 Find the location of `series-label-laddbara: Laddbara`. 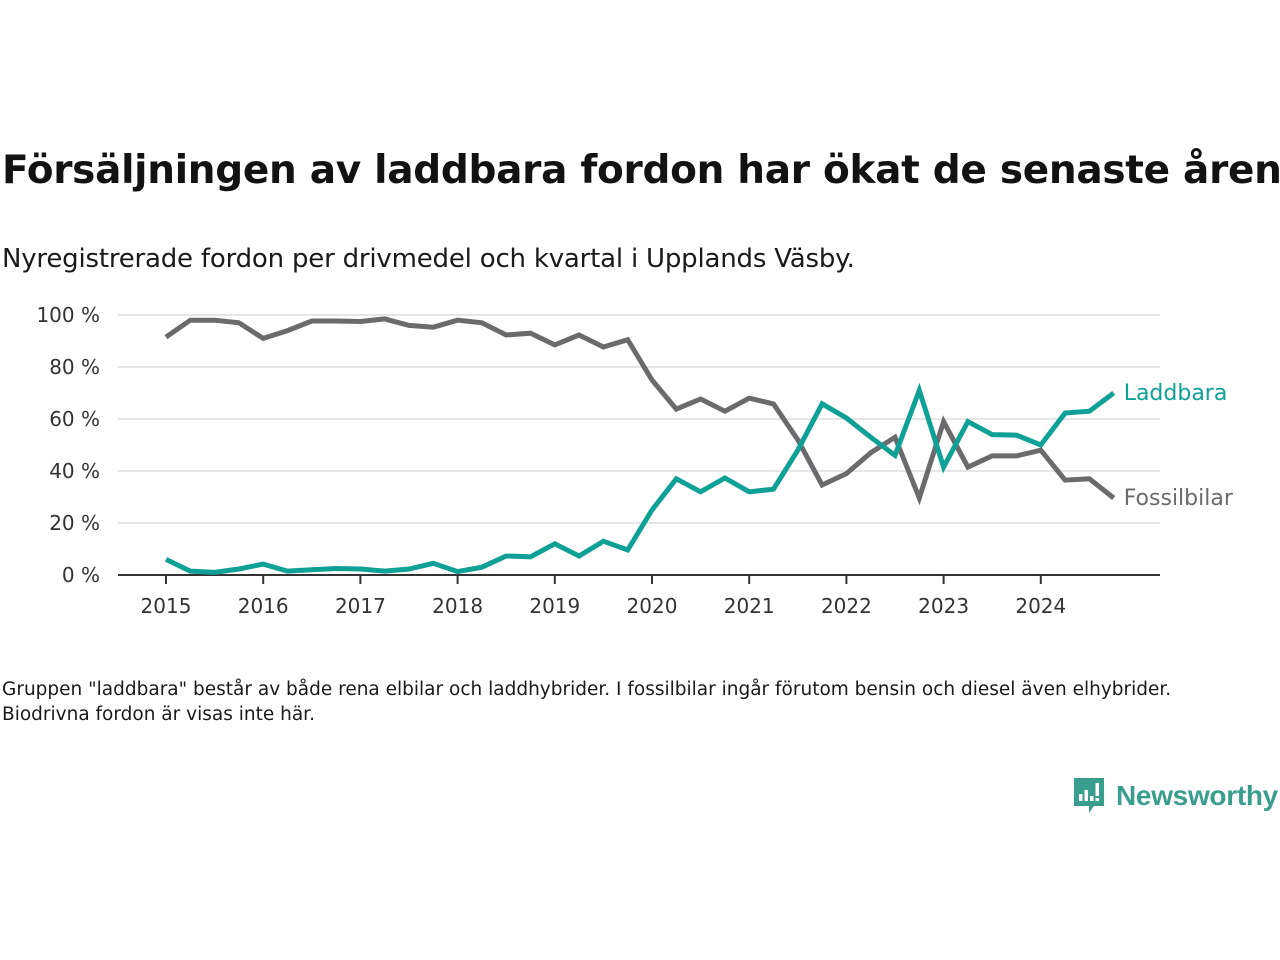

series-label-laddbara: Laddbara is located at coordinates (1176, 393).